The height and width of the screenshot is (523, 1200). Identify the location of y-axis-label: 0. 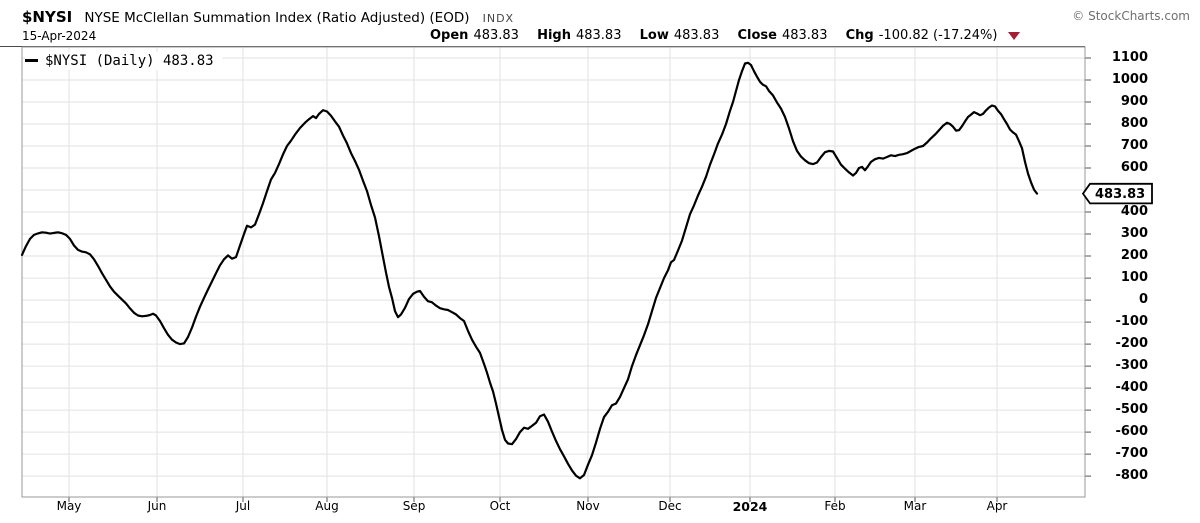
(1143, 299).